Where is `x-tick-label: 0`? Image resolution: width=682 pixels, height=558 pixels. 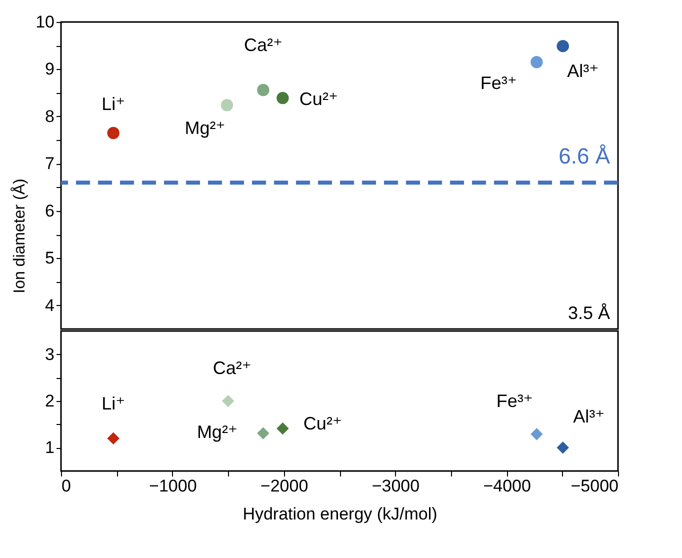
x-tick-label: 0 is located at coordinates (66, 486).